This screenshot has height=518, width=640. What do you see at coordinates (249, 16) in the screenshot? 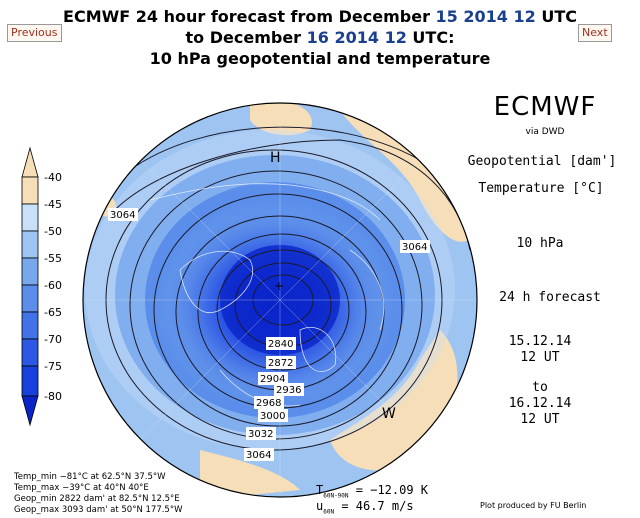
I see `title-text: ECMWF 24 hour forecast from December` at bounding box center [249, 16].